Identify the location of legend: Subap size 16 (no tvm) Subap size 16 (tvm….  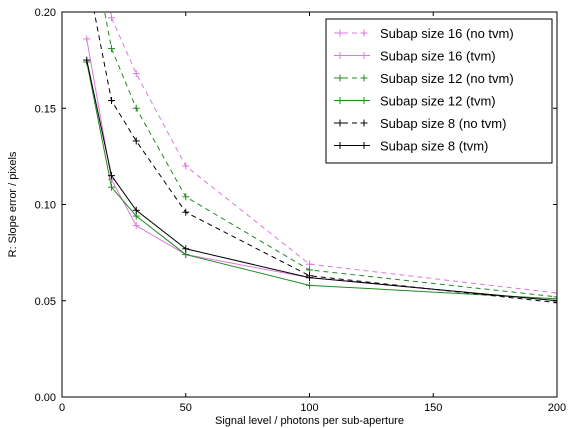
(439, 91).